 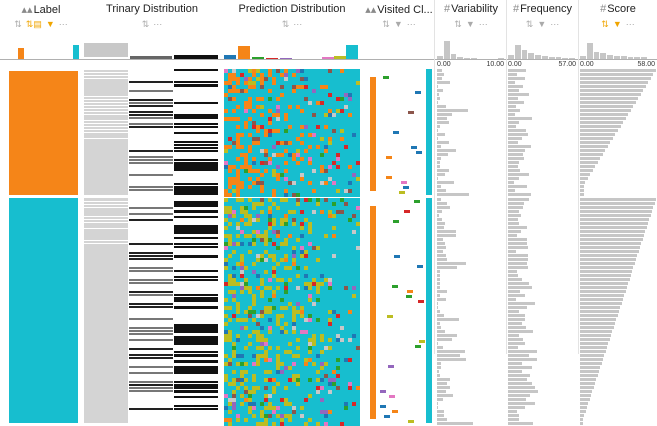 I want to click on sort-desc-icon: ⇅, so click(x=605, y=24).